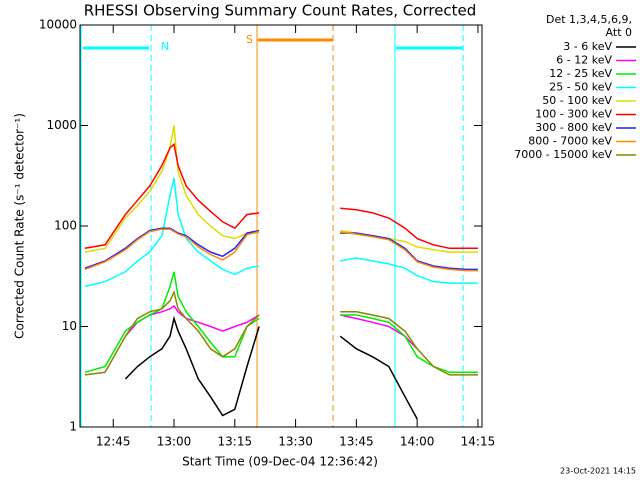 The height and width of the screenshot is (480, 640). Describe the element at coordinates (580, 87) in the screenshot. I see `legend-label: 25 - 50 keV` at that location.